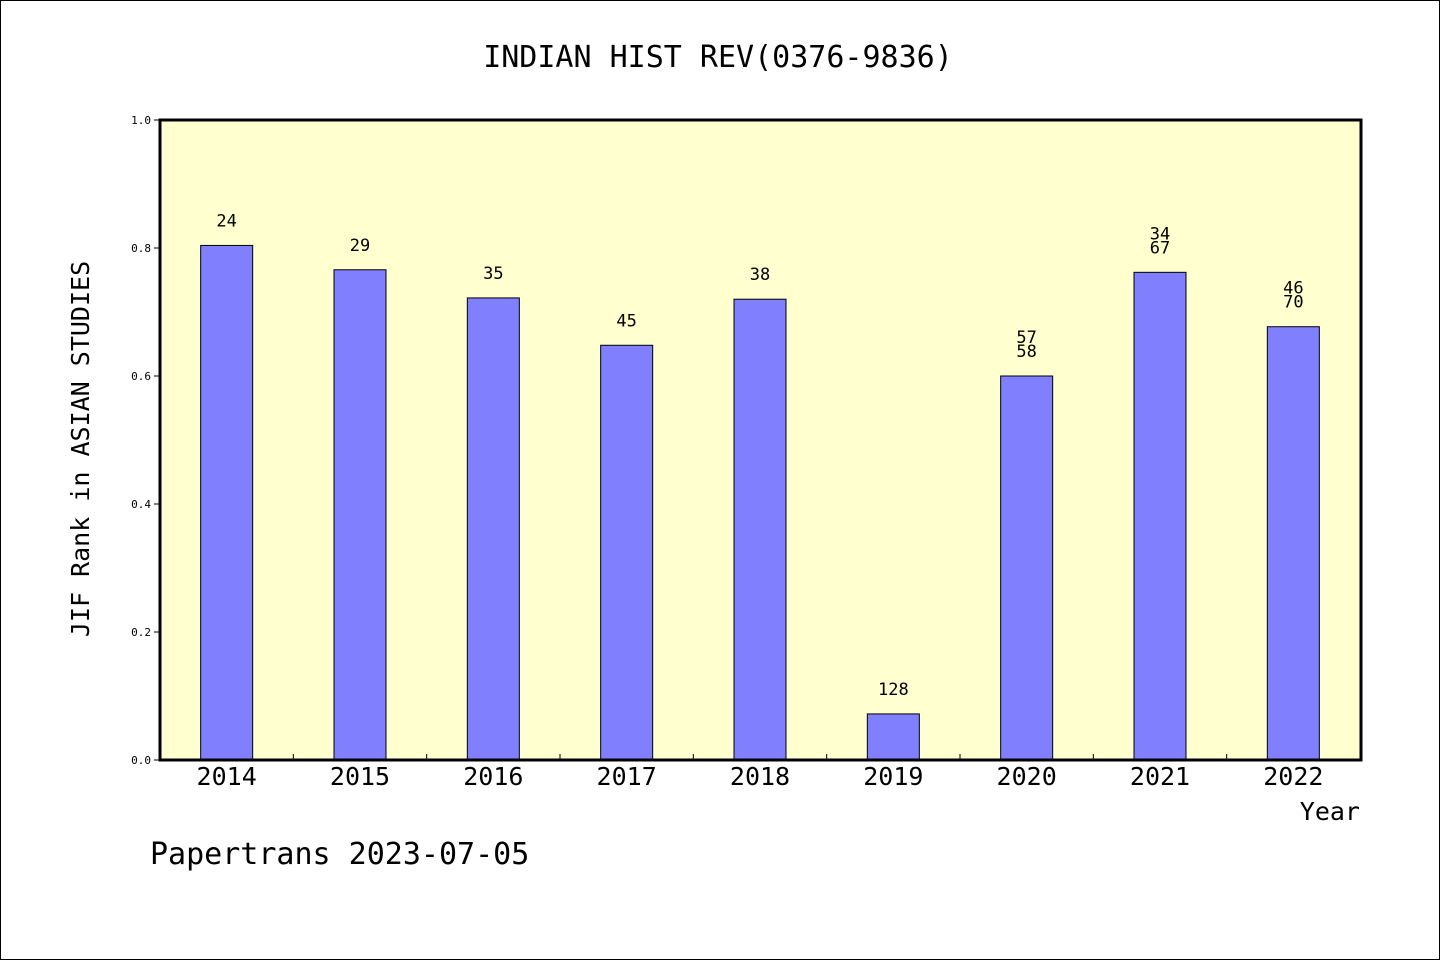 This screenshot has width=1440, height=960. Describe the element at coordinates (1293, 776) in the screenshot. I see `x-tick-label-2022: 2022` at that location.